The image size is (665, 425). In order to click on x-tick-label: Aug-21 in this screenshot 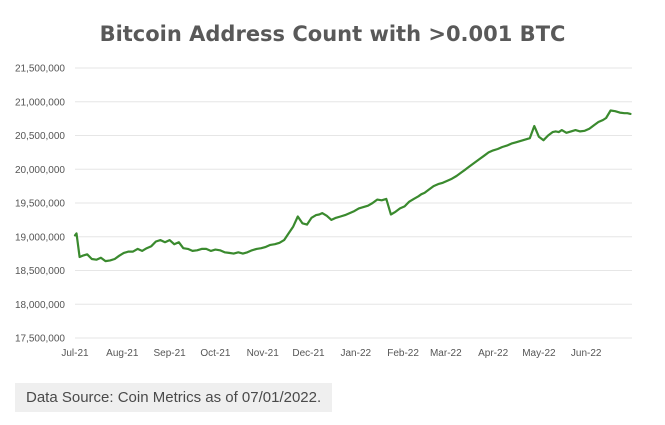, I will do `click(122, 353)`.